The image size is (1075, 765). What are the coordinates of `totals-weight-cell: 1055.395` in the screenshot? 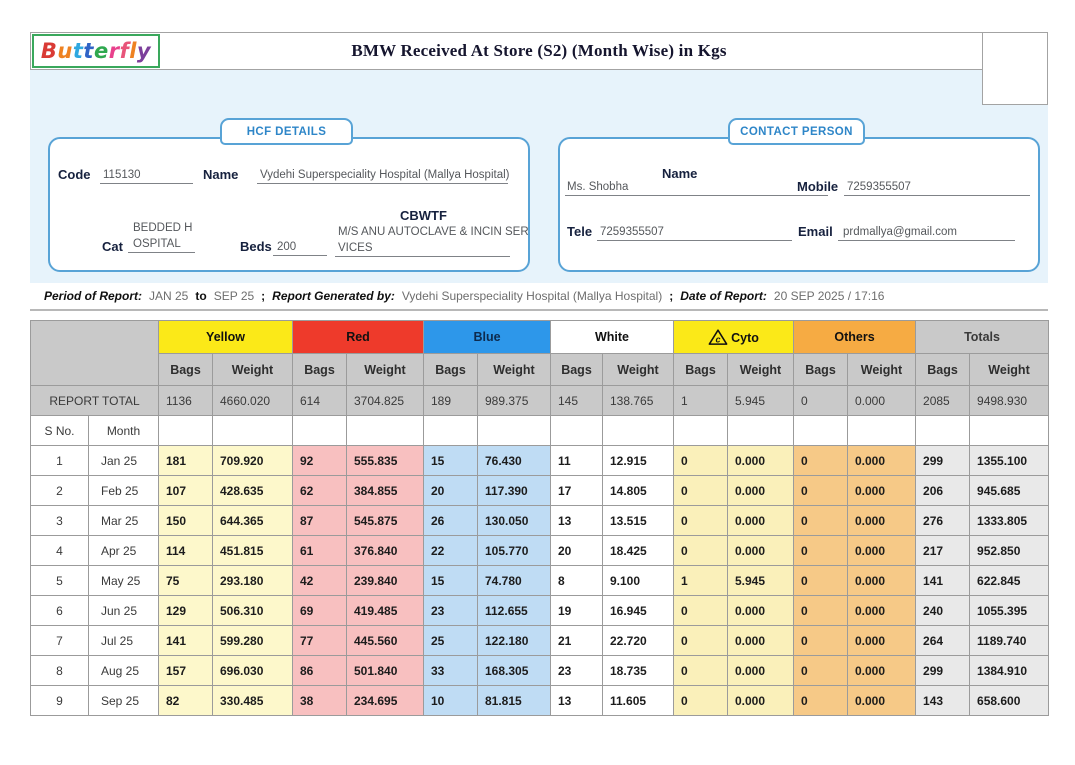 It's located at (1009, 610).